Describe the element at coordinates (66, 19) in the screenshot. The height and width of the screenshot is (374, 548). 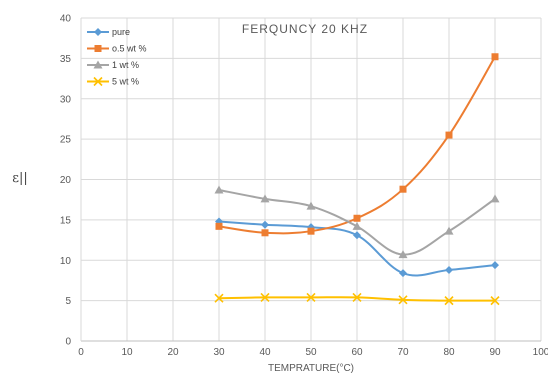
I see `y-tick-label-40: 40` at that location.